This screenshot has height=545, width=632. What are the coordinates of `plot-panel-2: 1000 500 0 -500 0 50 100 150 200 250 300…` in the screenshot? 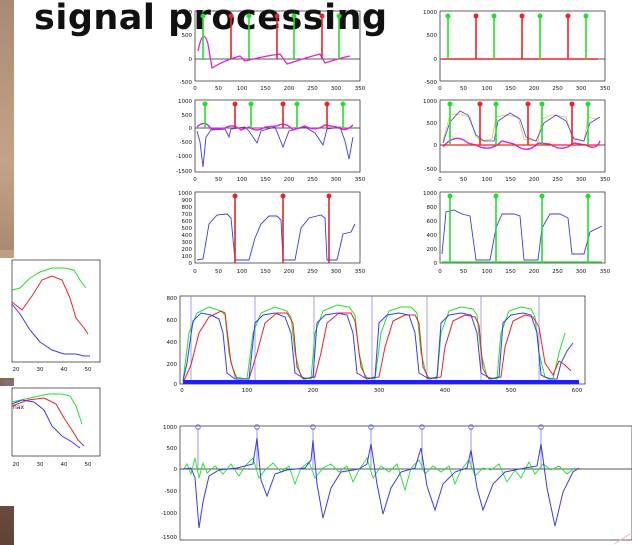 It's located at (517, 51).